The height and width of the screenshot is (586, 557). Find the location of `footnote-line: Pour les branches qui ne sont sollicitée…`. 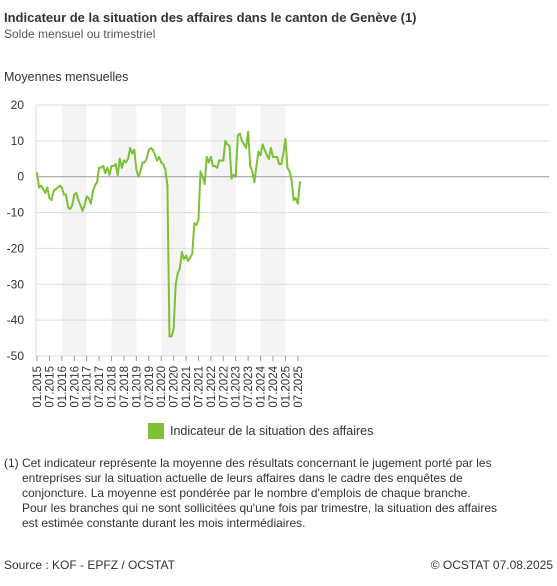

footnote-line: Pour les branches qui ne sont sollicitée… is located at coordinates (259, 508).